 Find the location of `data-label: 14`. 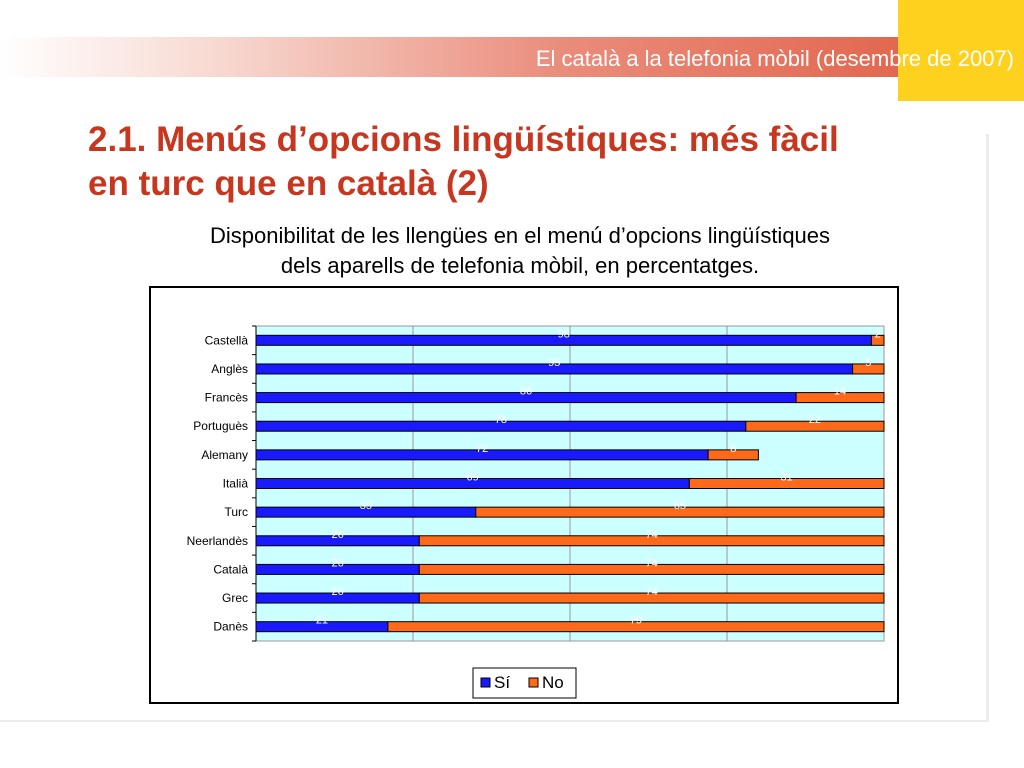

data-label: 14 is located at coordinates (840, 392).